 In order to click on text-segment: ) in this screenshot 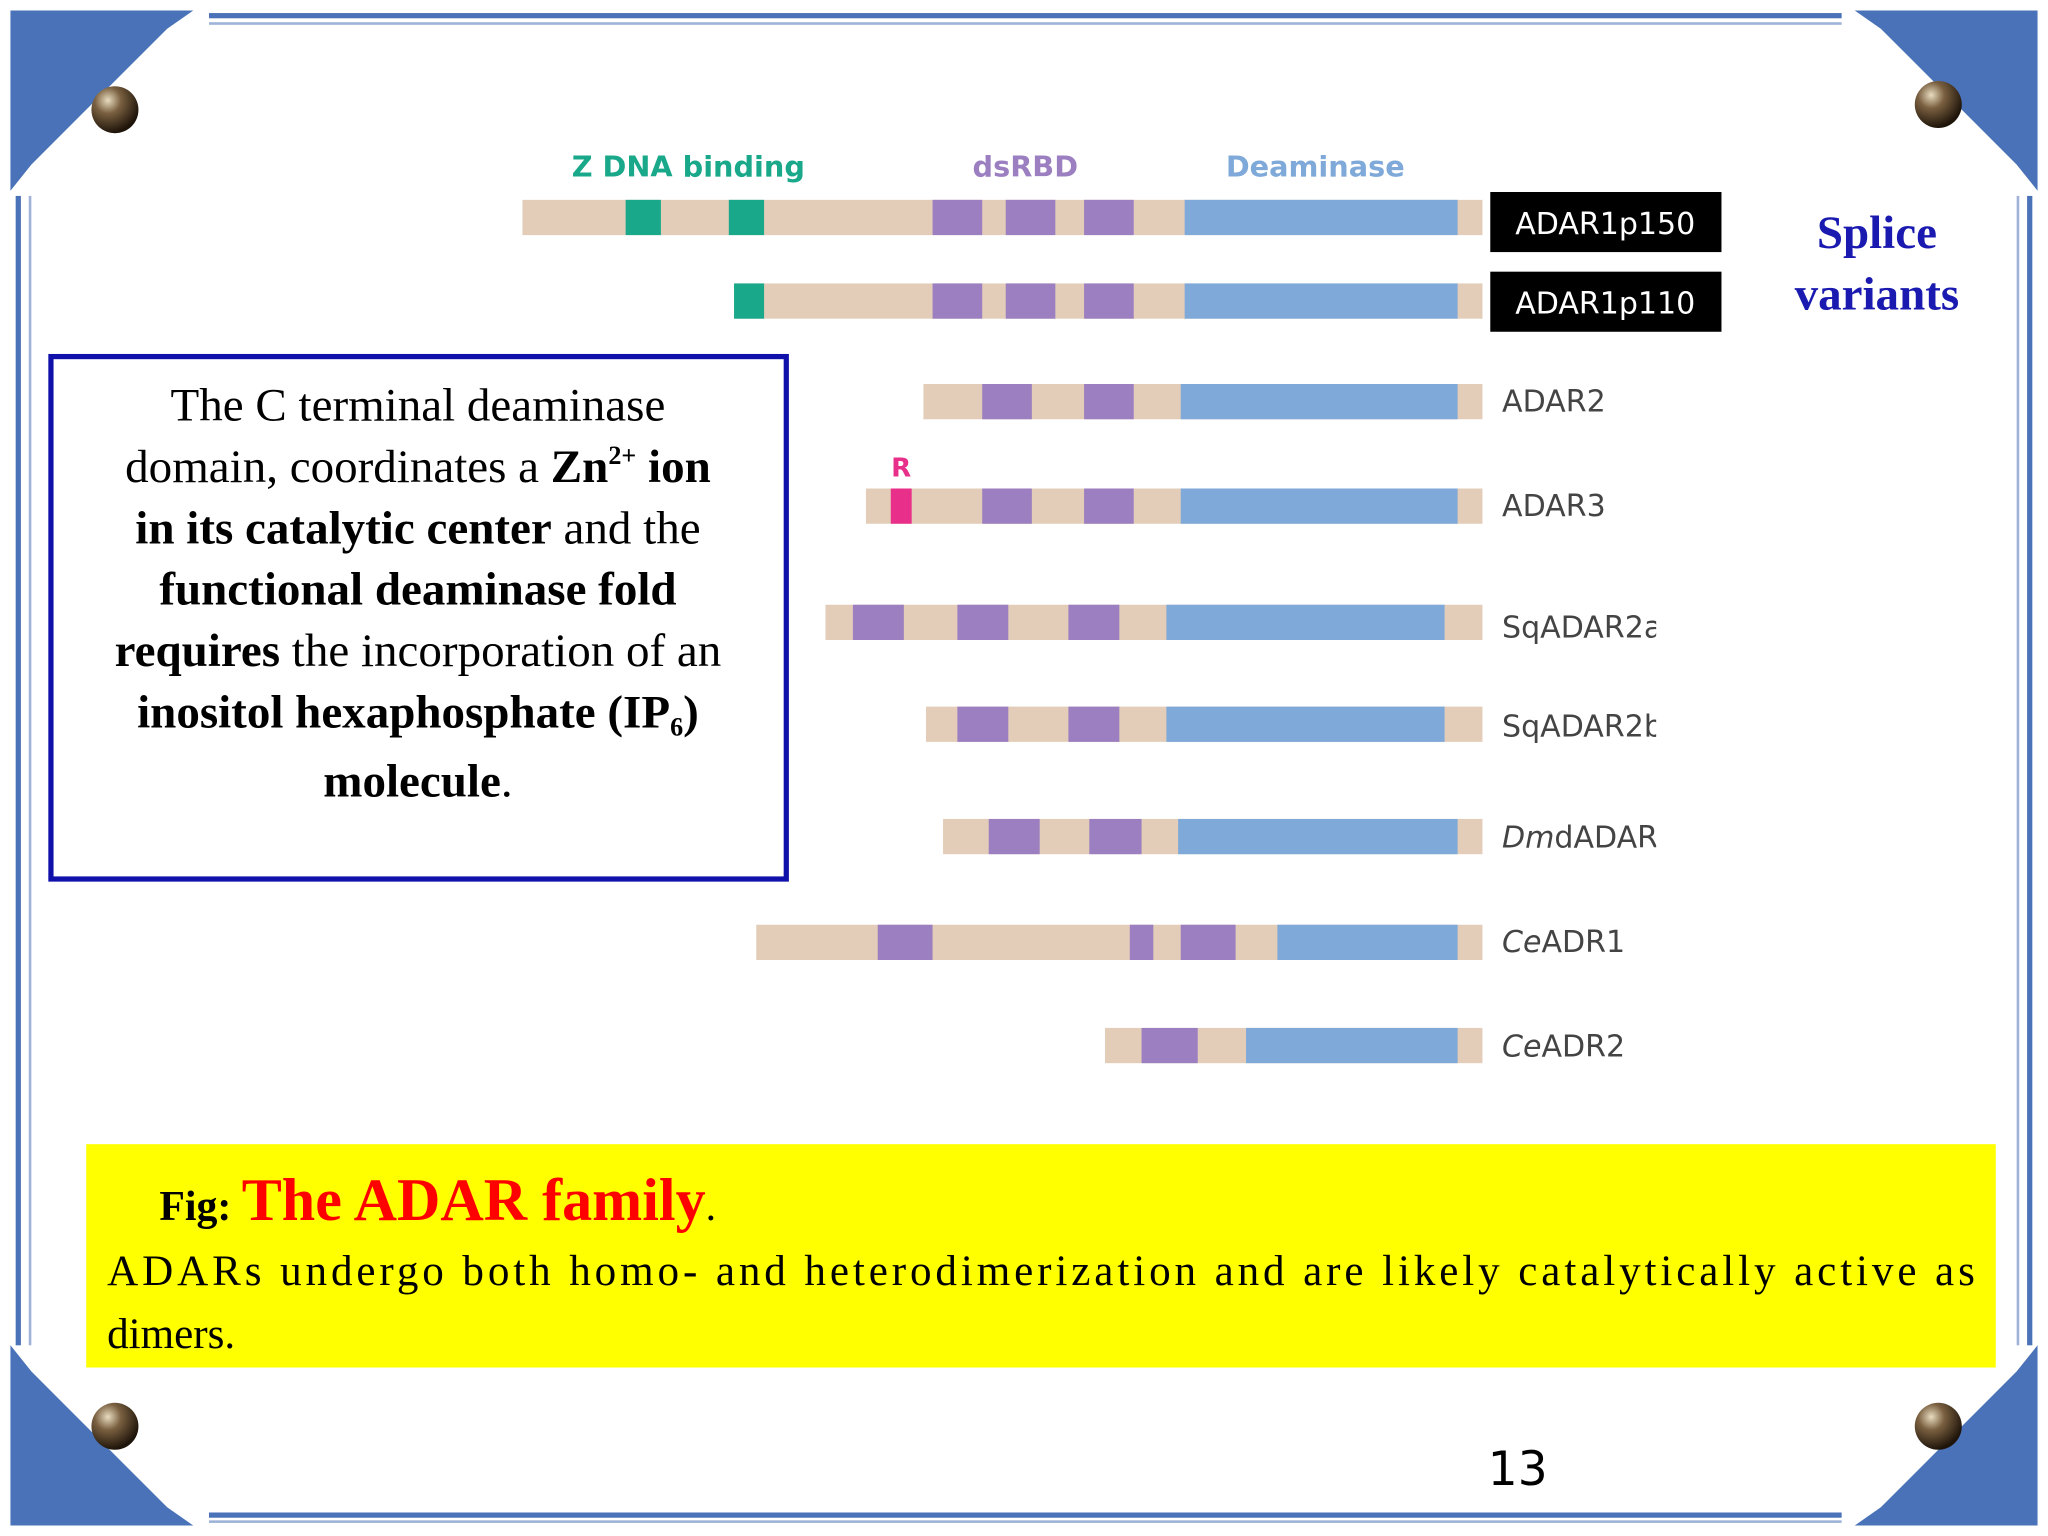, I will do `click(691, 713)`.